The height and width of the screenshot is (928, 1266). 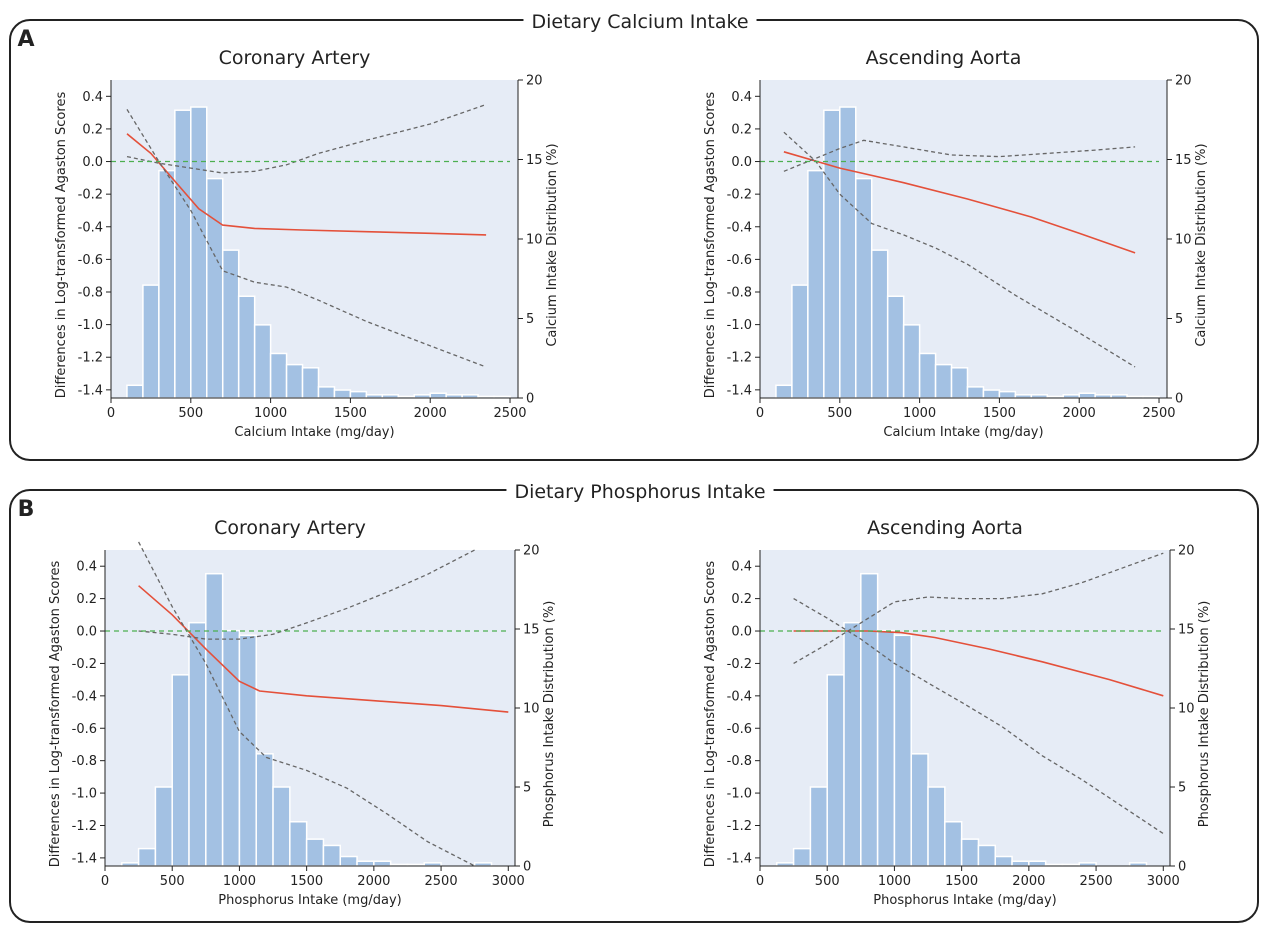 What do you see at coordinates (92, 162) in the screenshot?
I see `y-tick-label: 0.0` at bounding box center [92, 162].